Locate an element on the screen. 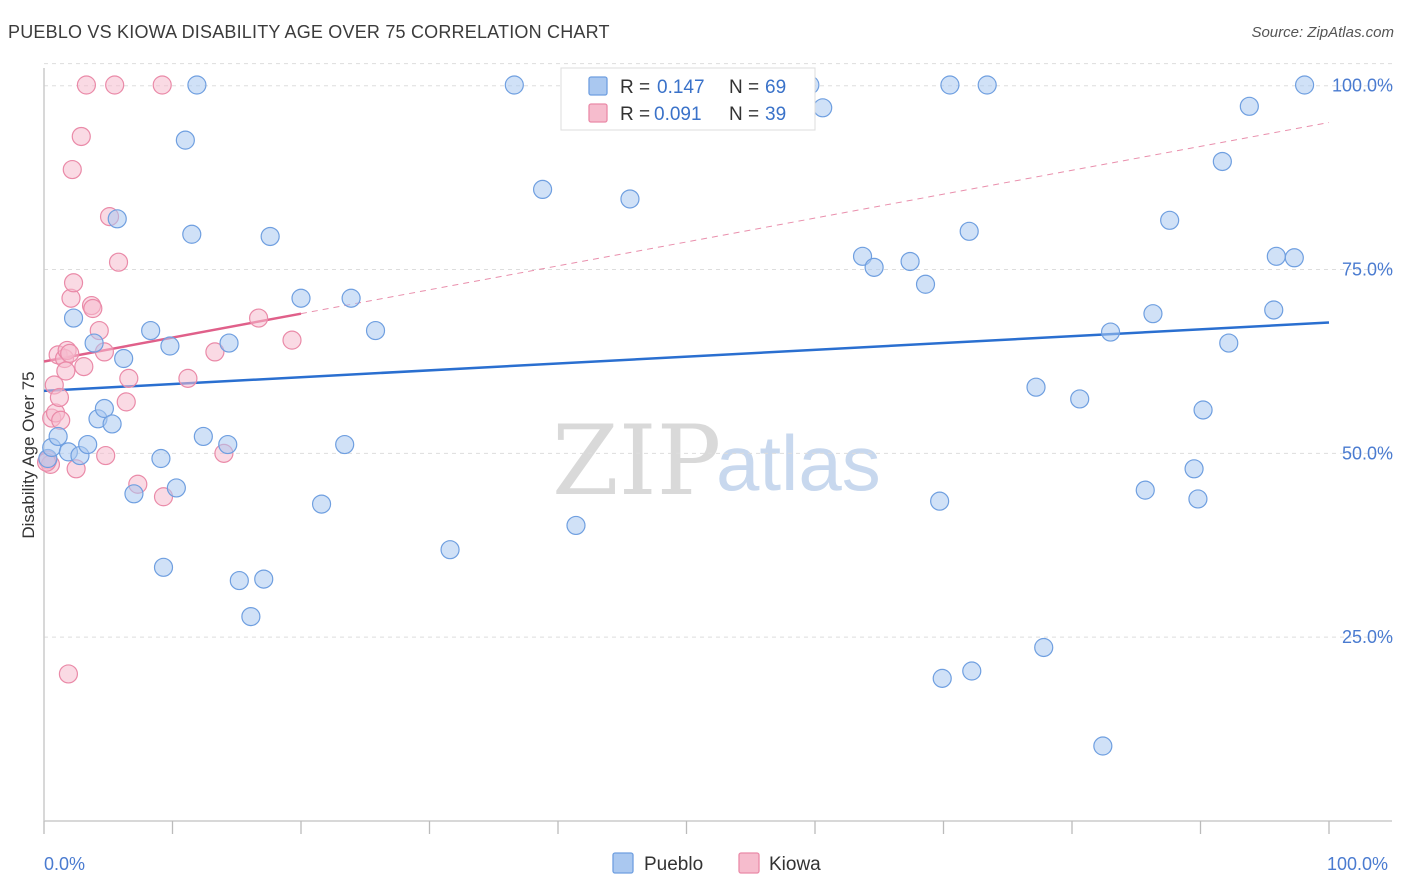  legend-n-value-pueblo: 69 is located at coordinates (775, 87).